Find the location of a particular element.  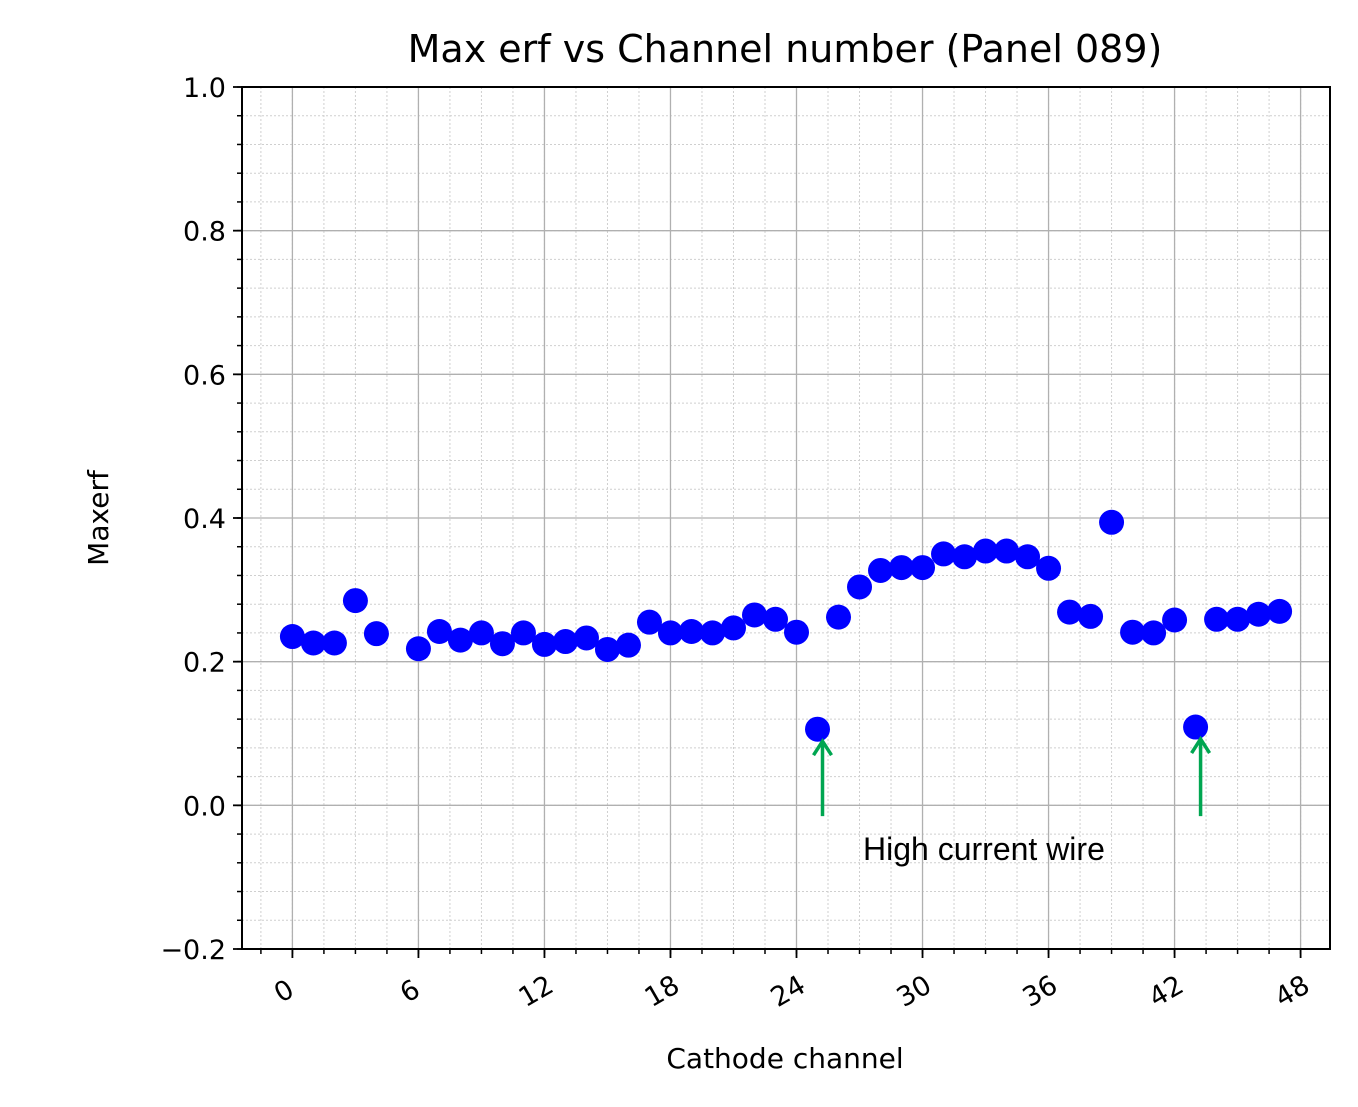

y-tick-label: 0.6 is located at coordinates (204, 375).